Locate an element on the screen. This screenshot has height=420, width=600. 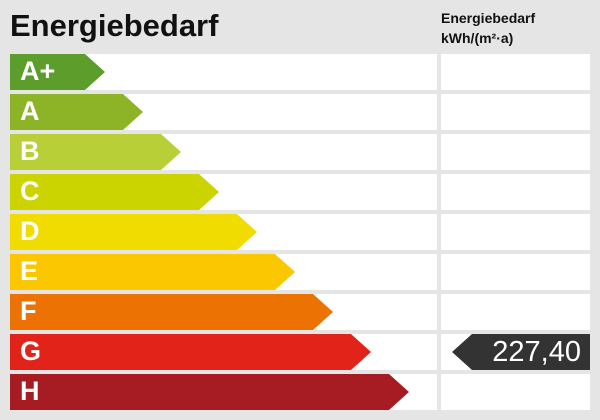
class-label: G is located at coordinates (31, 351).